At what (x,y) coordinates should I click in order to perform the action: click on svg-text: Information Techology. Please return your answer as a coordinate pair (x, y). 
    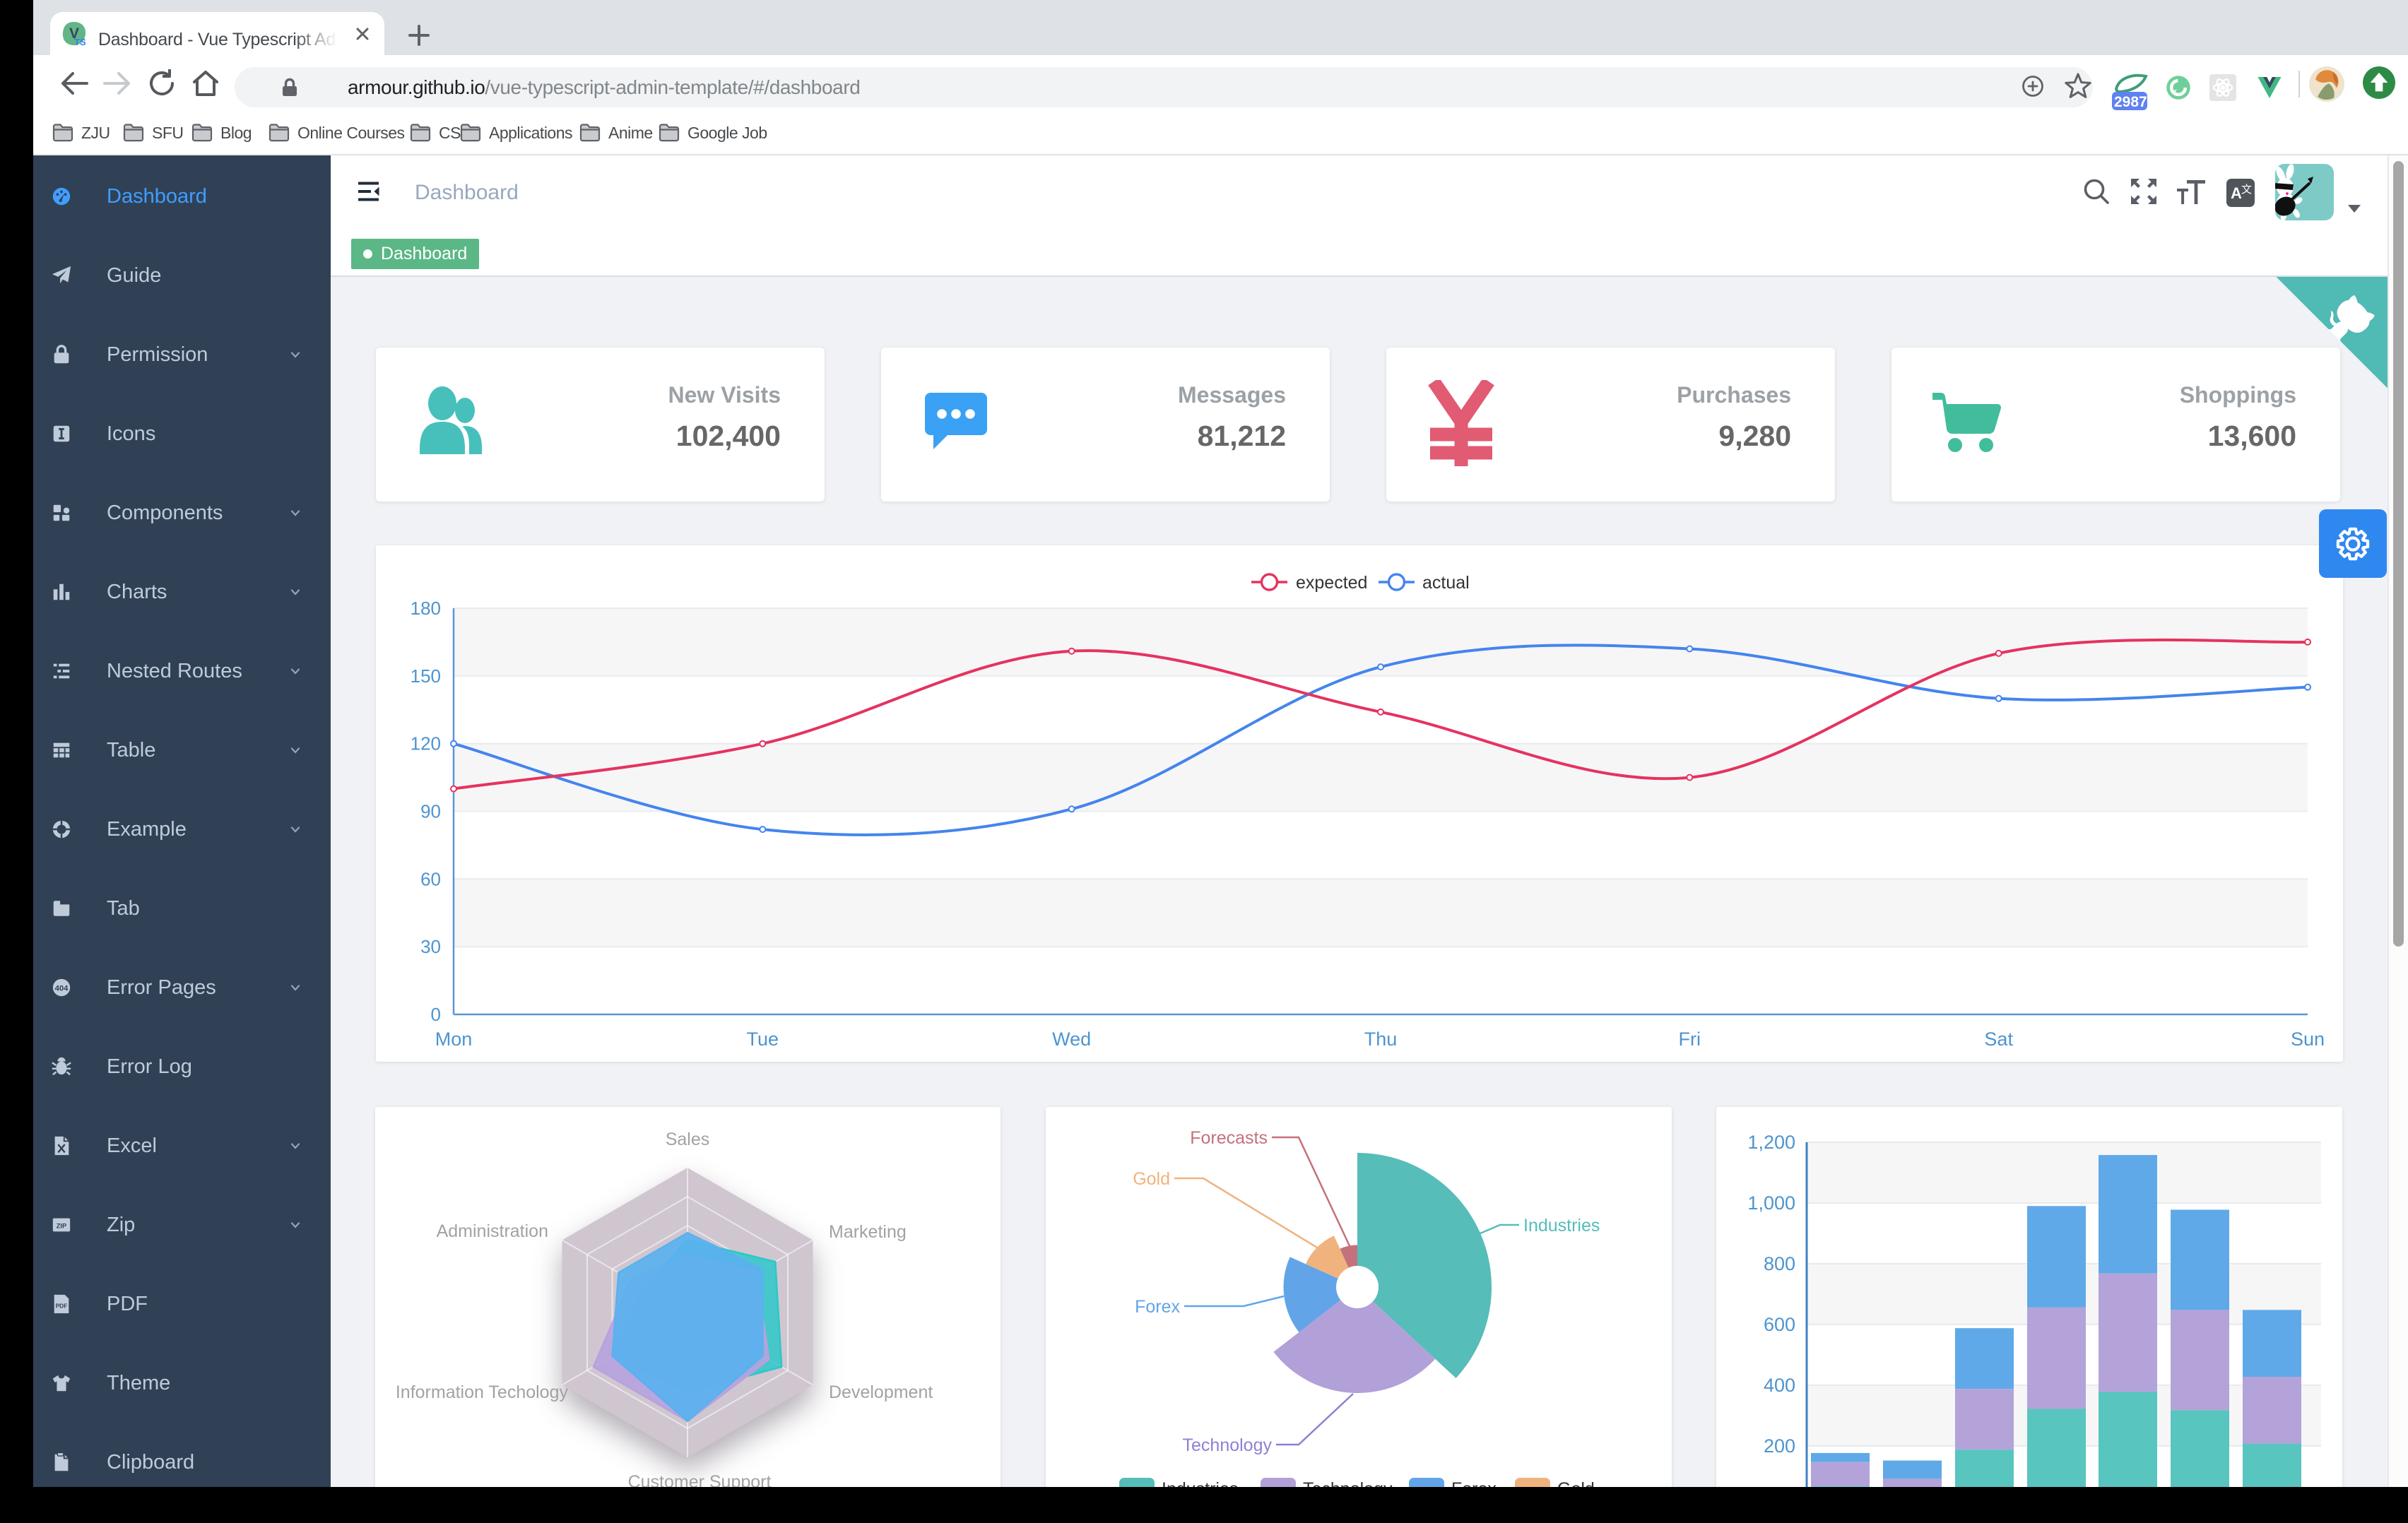
    Looking at the image, I should click on (482, 1392).